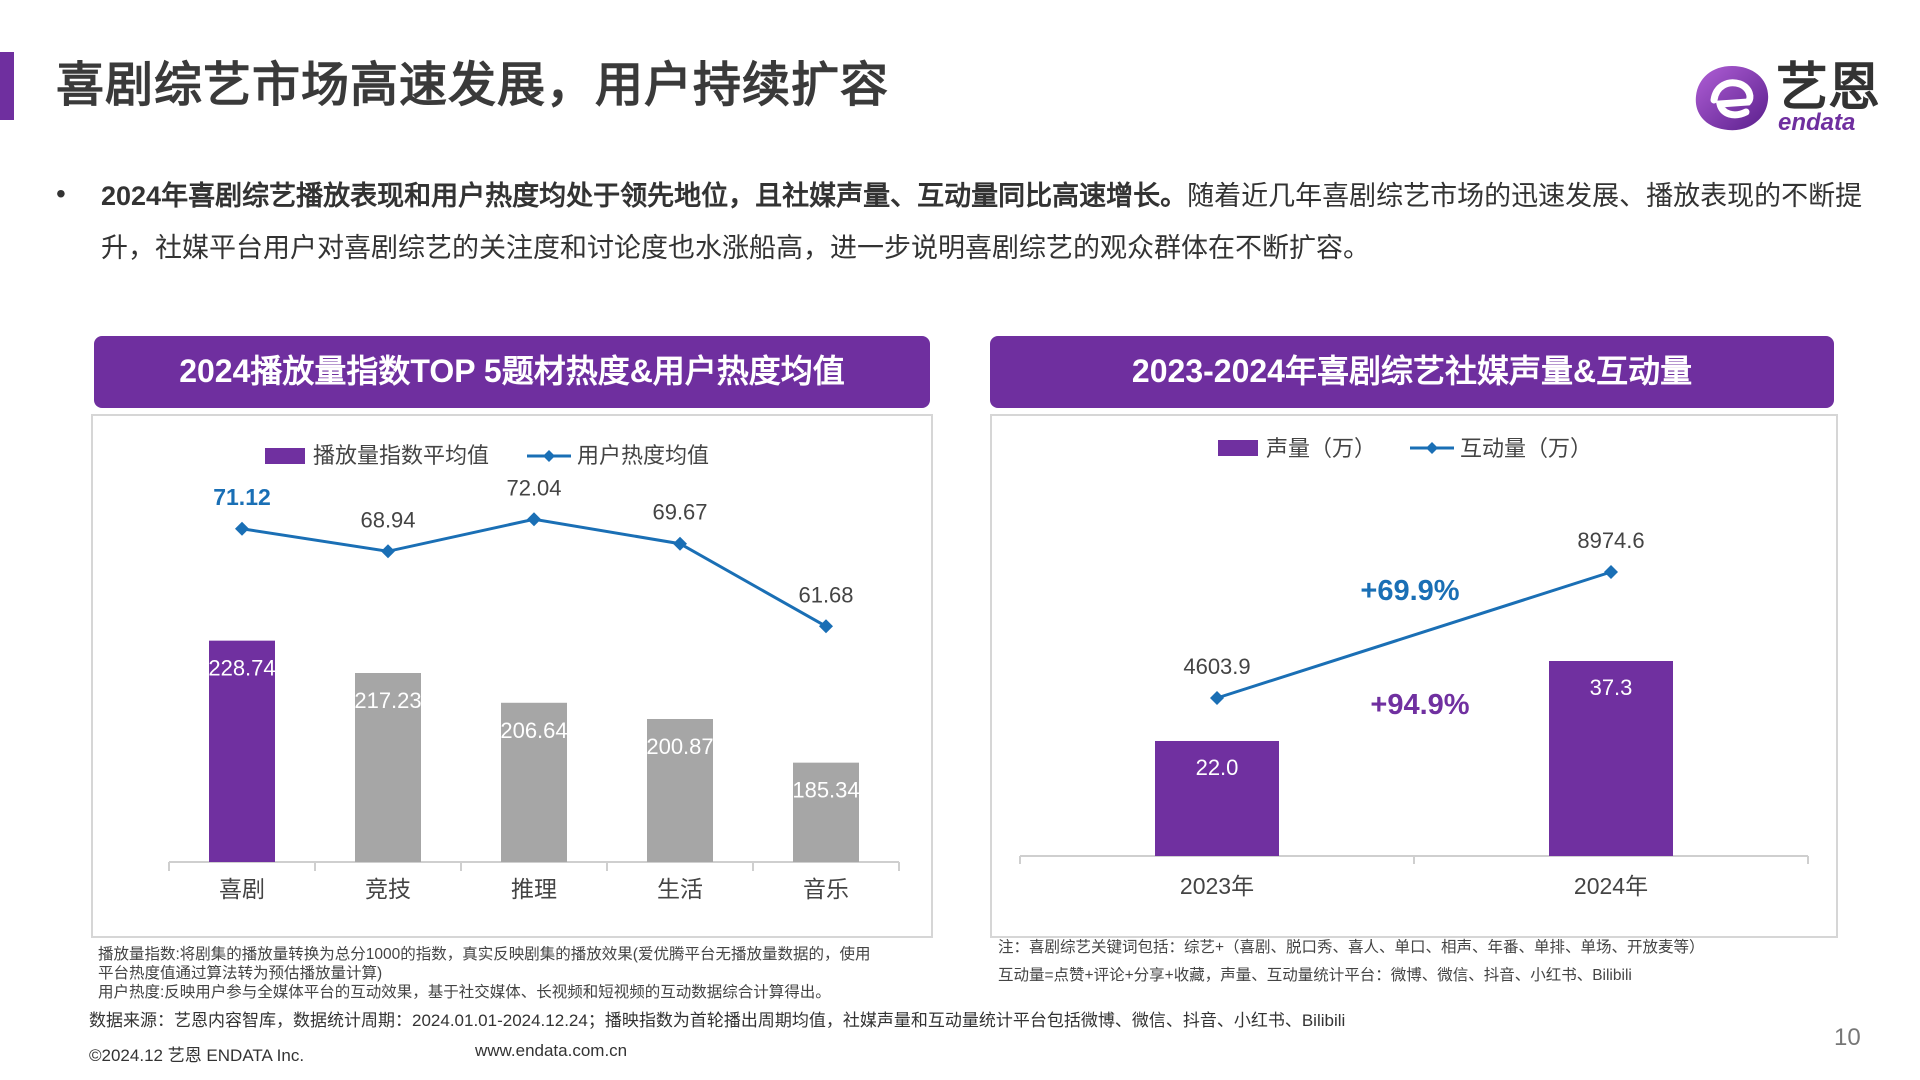  Describe the element at coordinates (534, 889) in the screenshot. I see `x-tick-label: 推理` at that location.